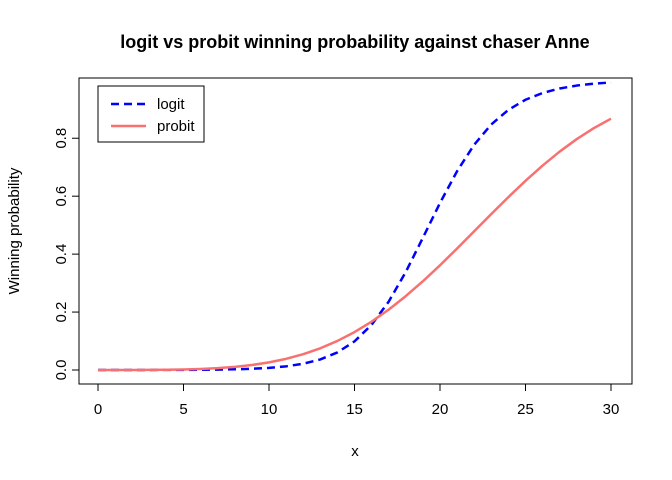  What do you see at coordinates (525, 409) in the screenshot?
I see `x-tick-label: 25` at bounding box center [525, 409].